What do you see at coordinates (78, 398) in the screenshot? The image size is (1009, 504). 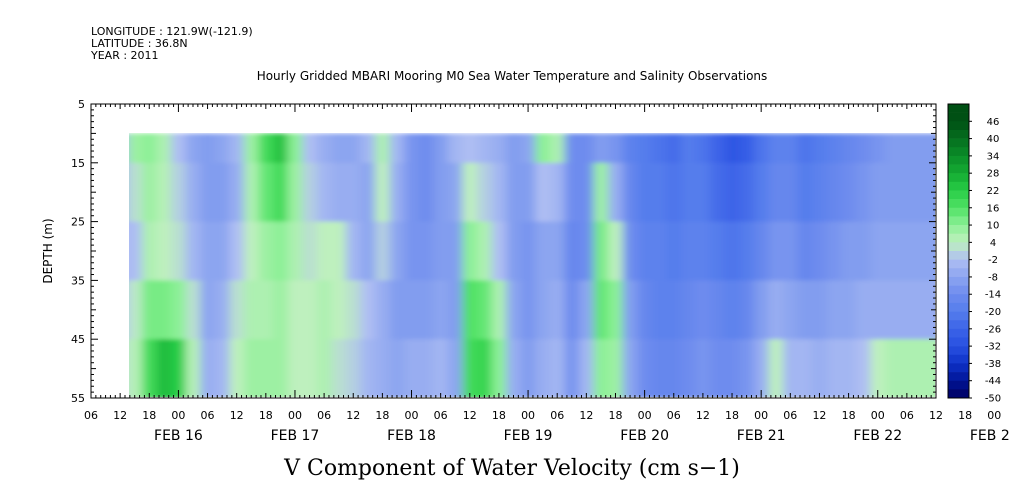 I see `y-tick-label: 55` at bounding box center [78, 398].